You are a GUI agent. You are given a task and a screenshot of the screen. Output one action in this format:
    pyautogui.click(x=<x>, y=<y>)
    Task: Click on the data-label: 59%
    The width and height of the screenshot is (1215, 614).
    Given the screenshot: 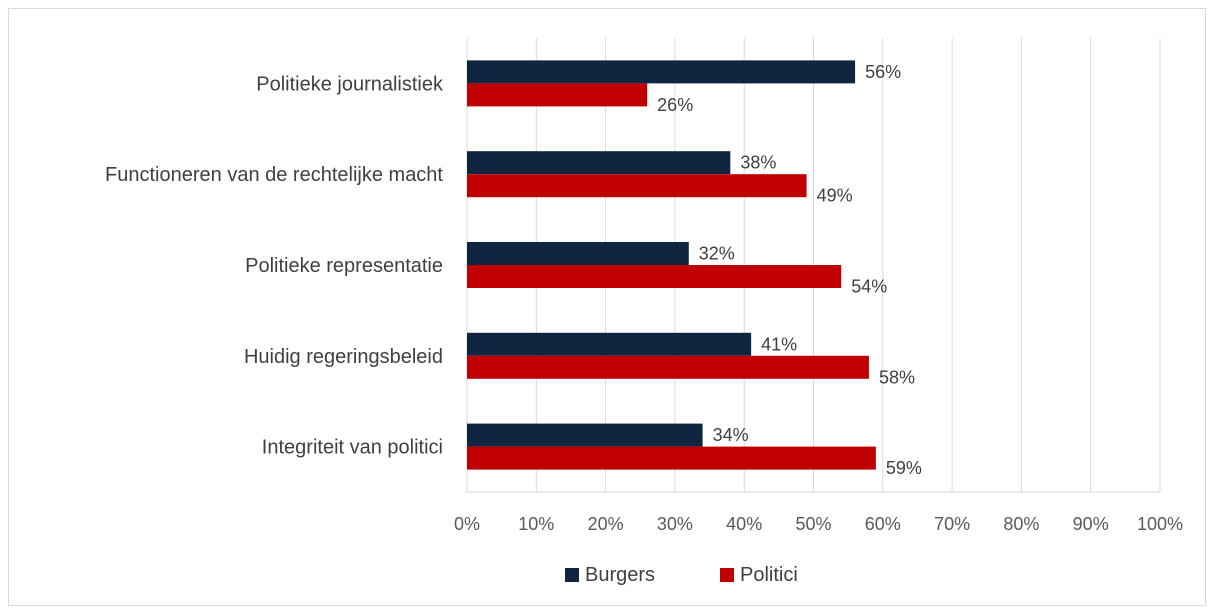 What is the action you would take?
    pyautogui.click(x=904, y=468)
    